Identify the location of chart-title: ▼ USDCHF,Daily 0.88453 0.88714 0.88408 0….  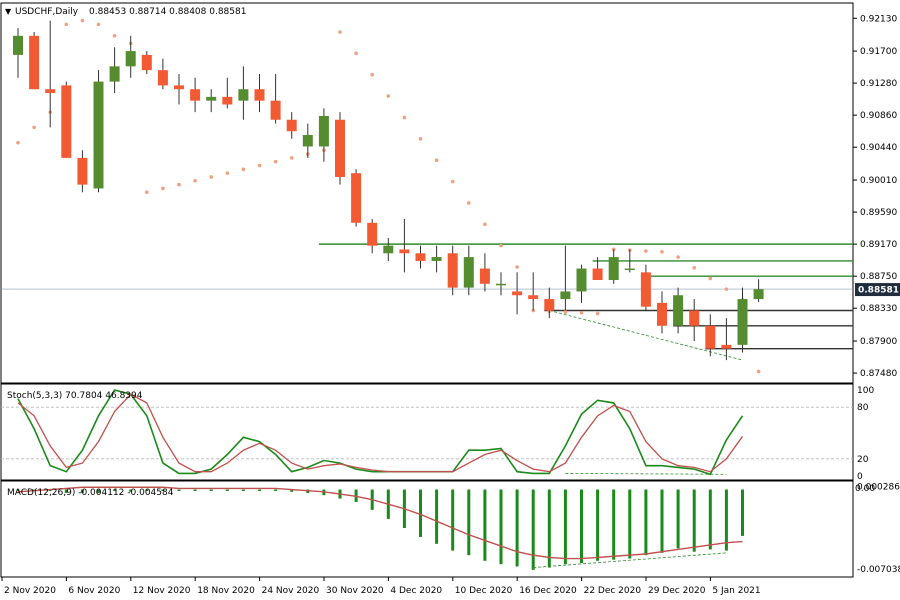
(125, 12).